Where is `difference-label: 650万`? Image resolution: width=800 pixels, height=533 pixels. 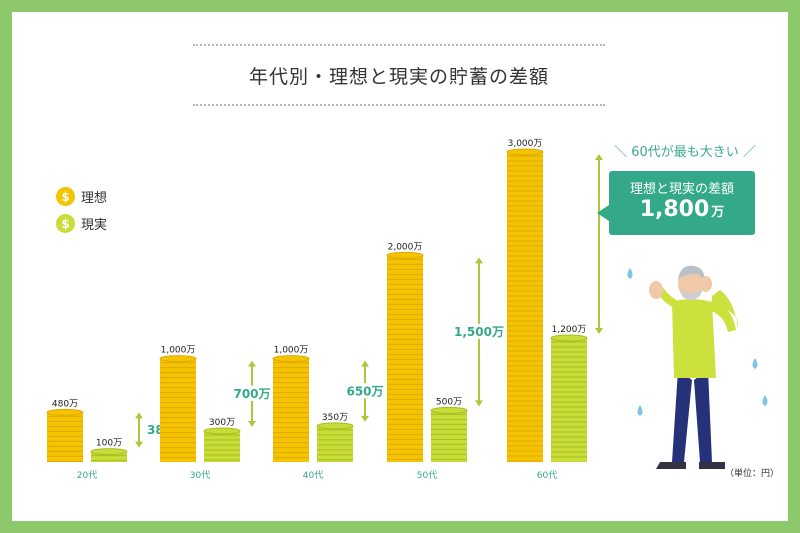 difference-label: 650万 is located at coordinates (364, 391).